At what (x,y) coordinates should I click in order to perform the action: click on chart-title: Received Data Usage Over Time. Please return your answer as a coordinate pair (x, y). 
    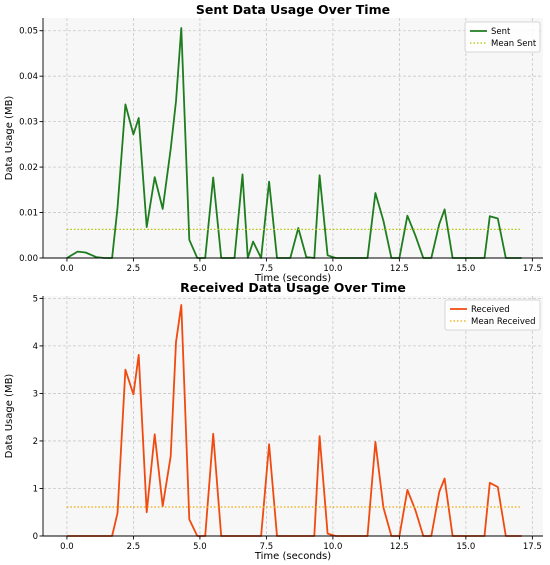
    Looking at the image, I should click on (293, 287).